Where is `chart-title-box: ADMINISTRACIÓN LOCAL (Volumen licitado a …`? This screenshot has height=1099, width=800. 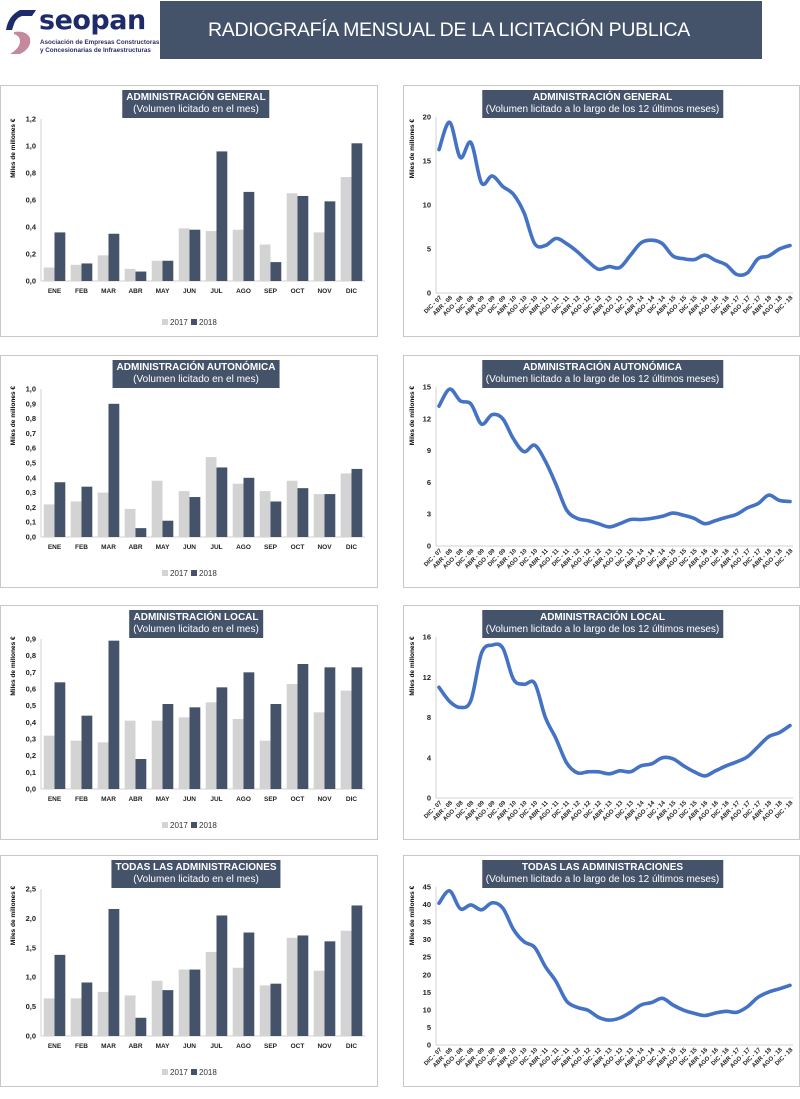
chart-title-box: ADMINISTRACIÓN LOCAL (Volumen licitado a … is located at coordinates (602, 624).